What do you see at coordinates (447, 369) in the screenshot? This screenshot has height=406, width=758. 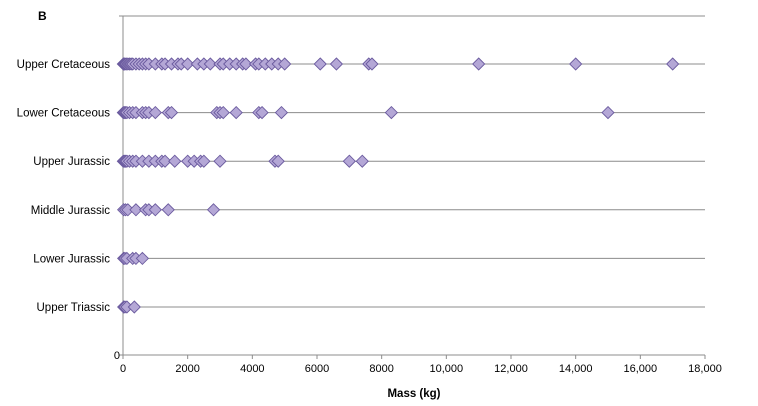 I see `x-tick-label: 10,000` at bounding box center [447, 369].